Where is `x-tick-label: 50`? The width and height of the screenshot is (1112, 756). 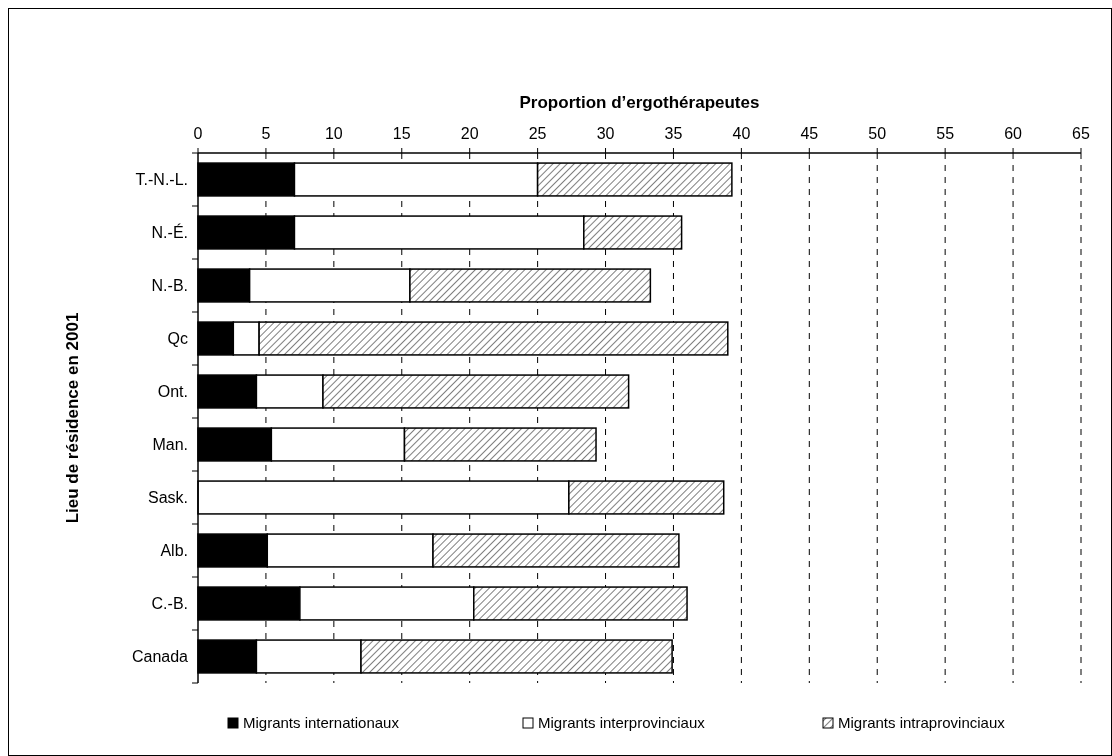 x-tick-label: 50 is located at coordinates (877, 133).